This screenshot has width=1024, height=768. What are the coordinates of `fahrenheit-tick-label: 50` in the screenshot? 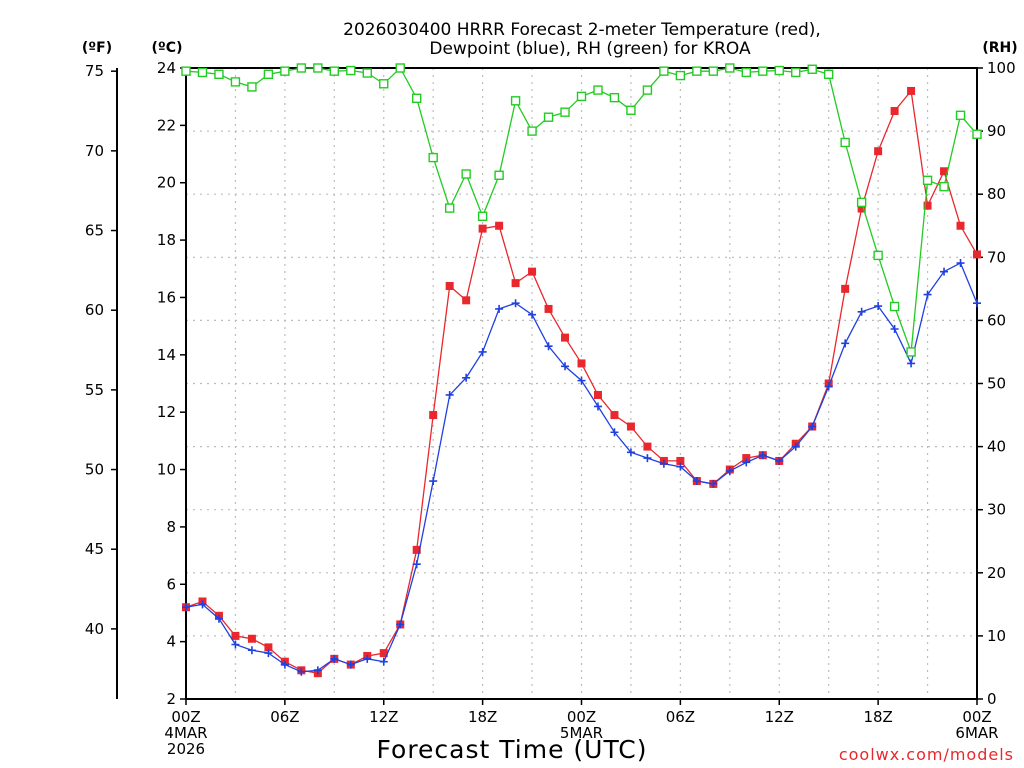 It's located at (94, 470).